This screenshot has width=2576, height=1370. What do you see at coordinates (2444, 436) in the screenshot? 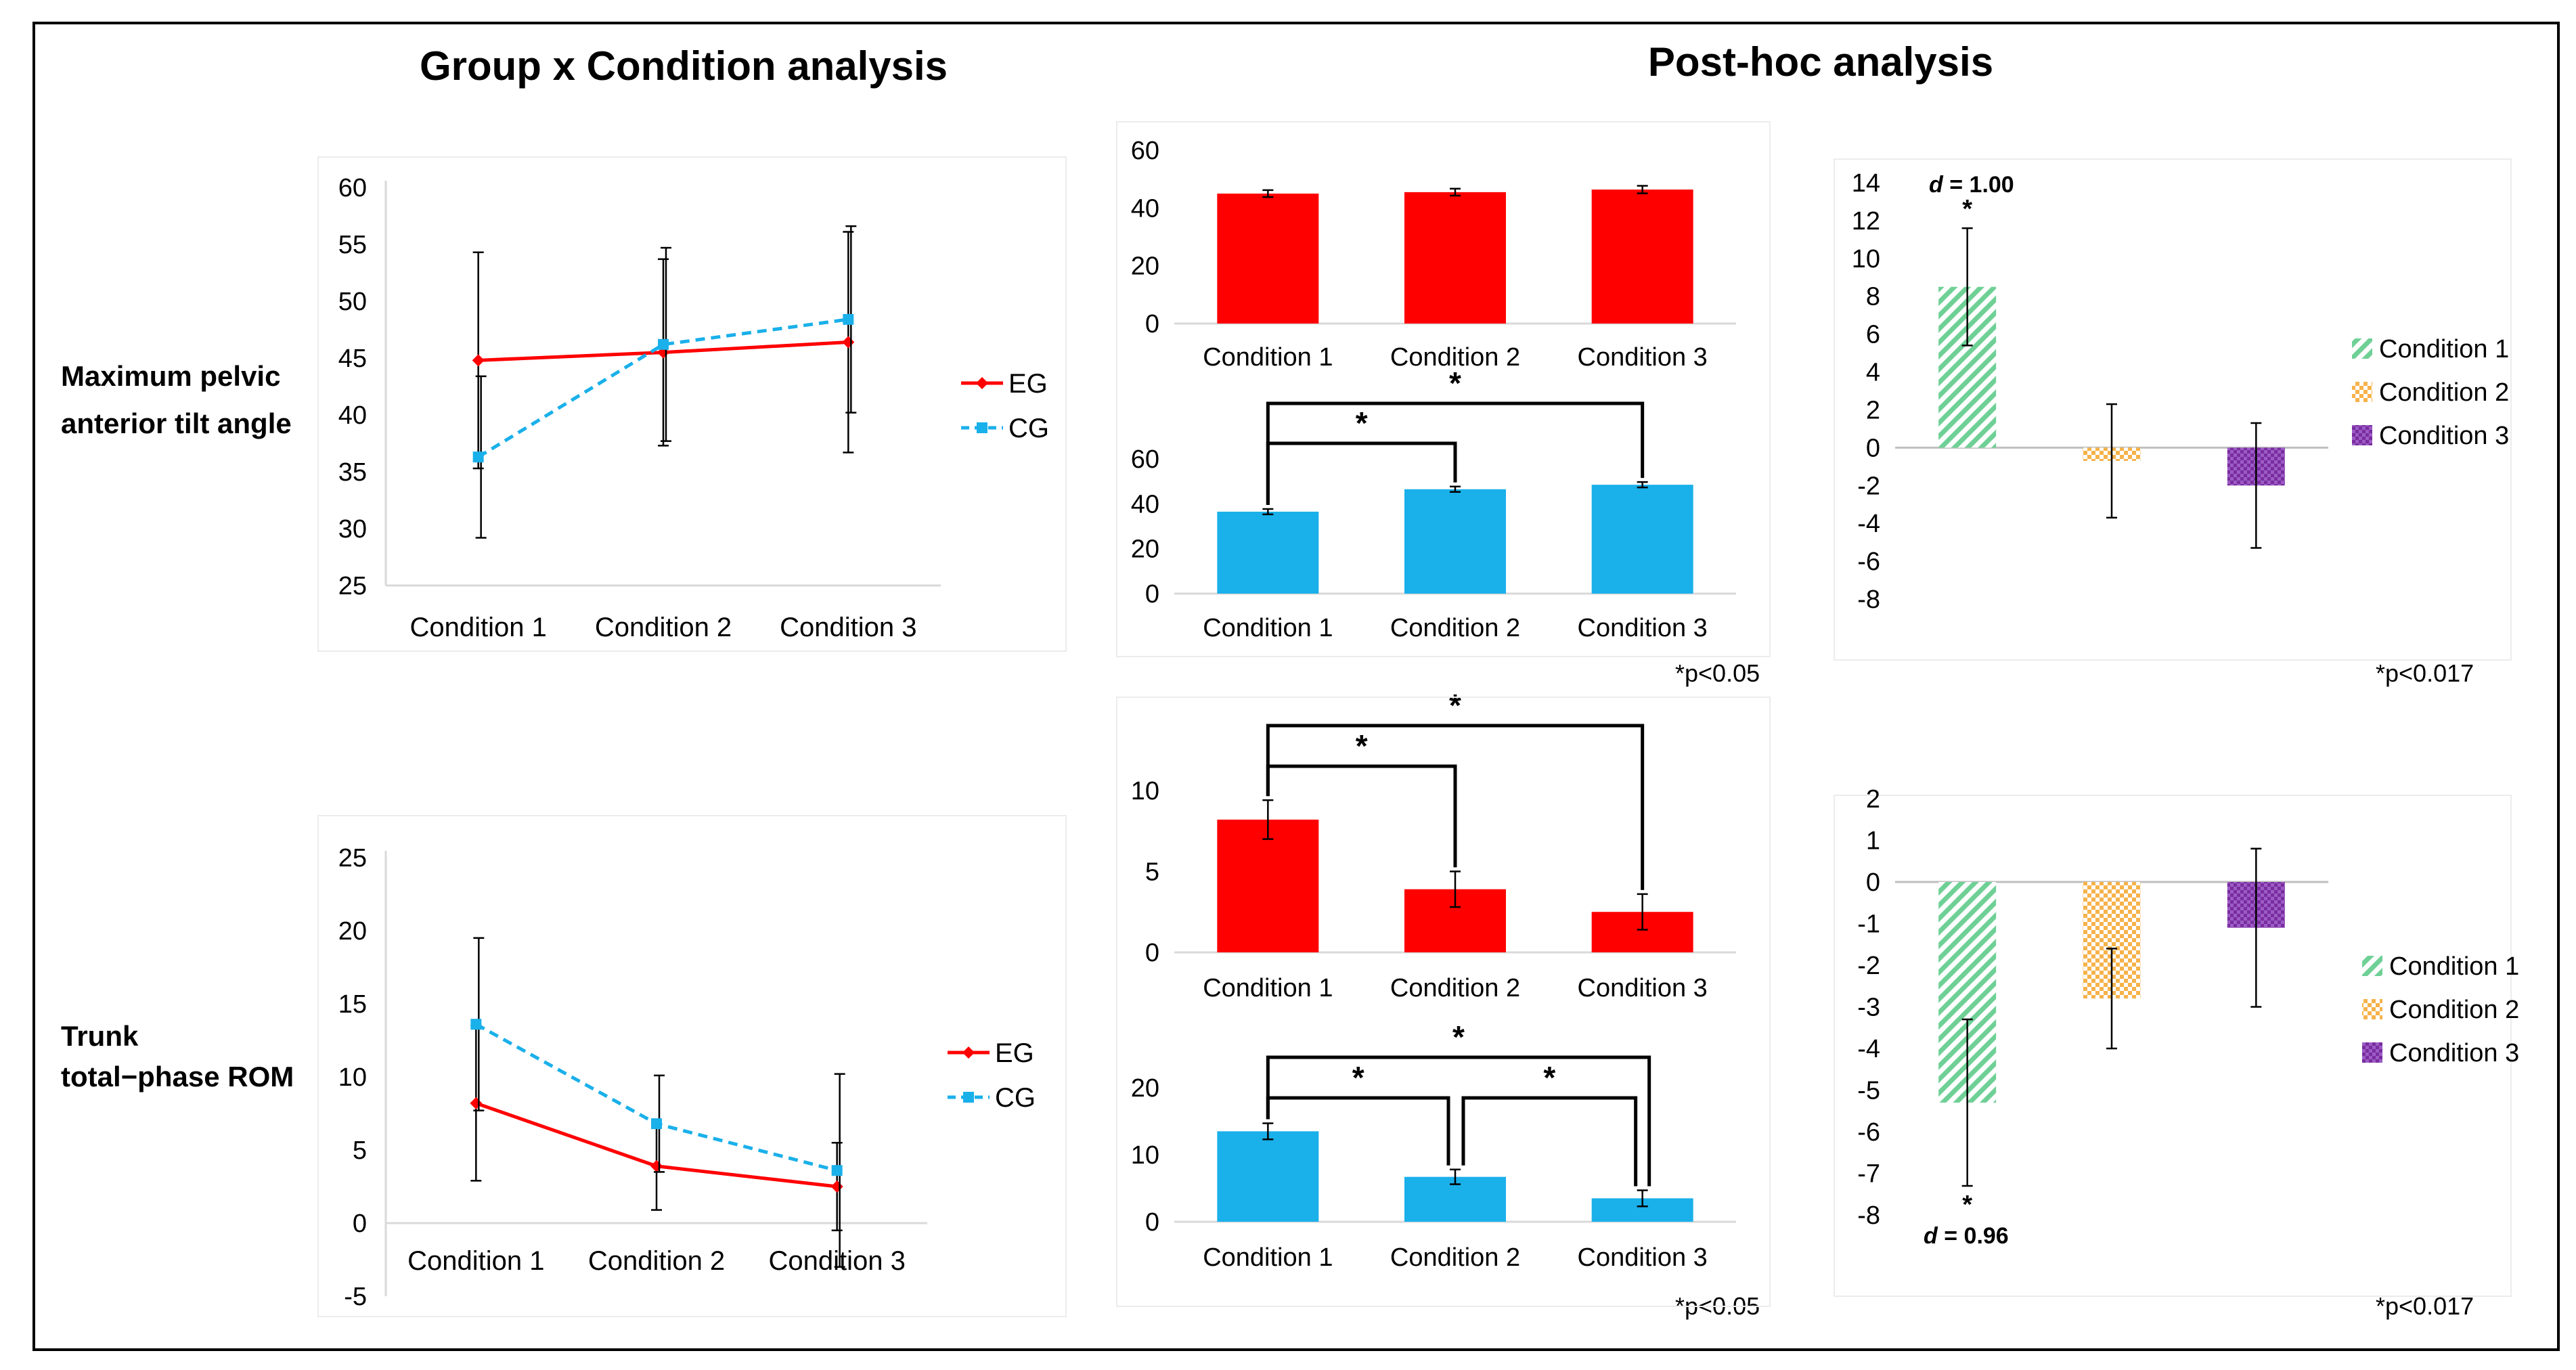
I see `legend-label-condition-3: Condition 3` at bounding box center [2444, 436].